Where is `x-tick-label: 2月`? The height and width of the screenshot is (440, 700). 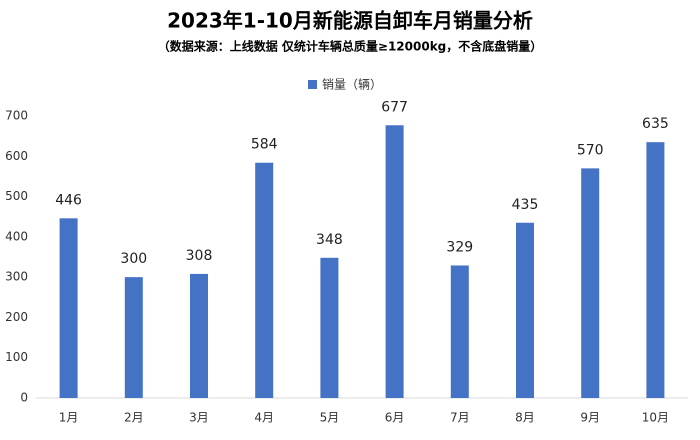
x-tick-label: 2月 is located at coordinates (134, 418).